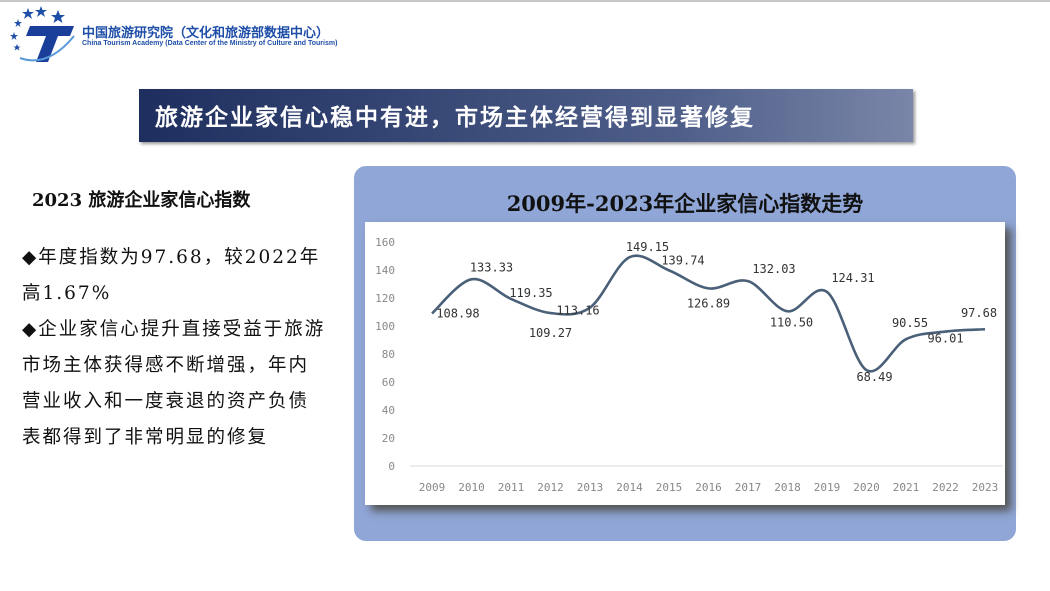 Image resolution: width=1050 pixels, height=591 pixels. What do you see at coordinates (685, 203) in the screenshot?
I see `chart-title: 2009年-2023年企业家信心指数走势` at bounding box center [685, 203].